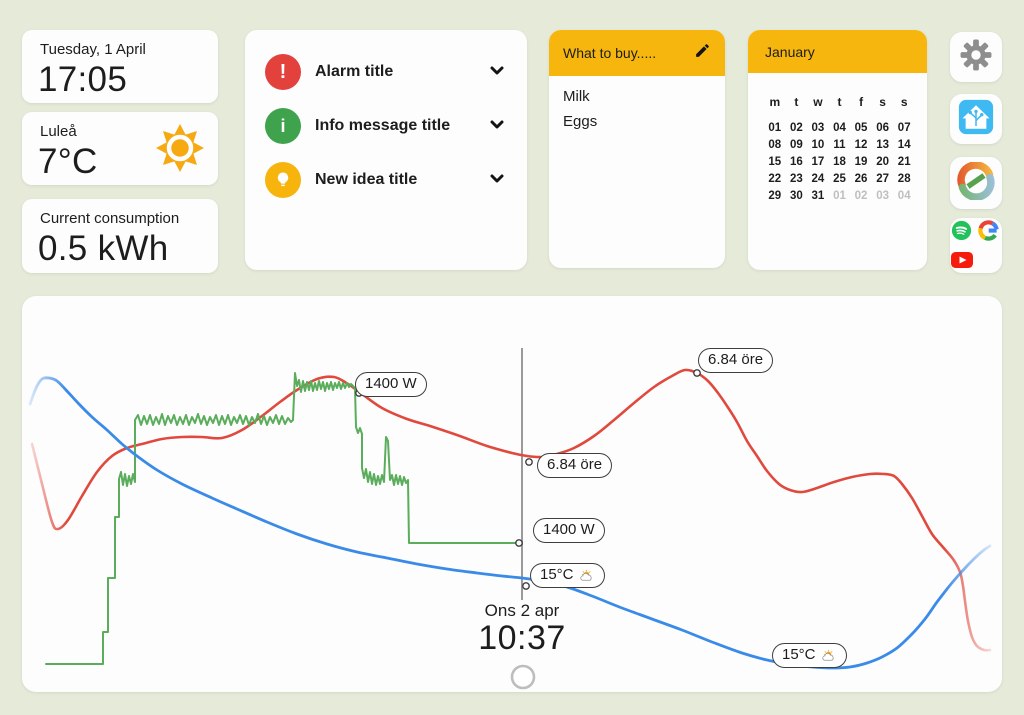  I want to click on weather-card: Luleå 7°C, so click(120, 148).